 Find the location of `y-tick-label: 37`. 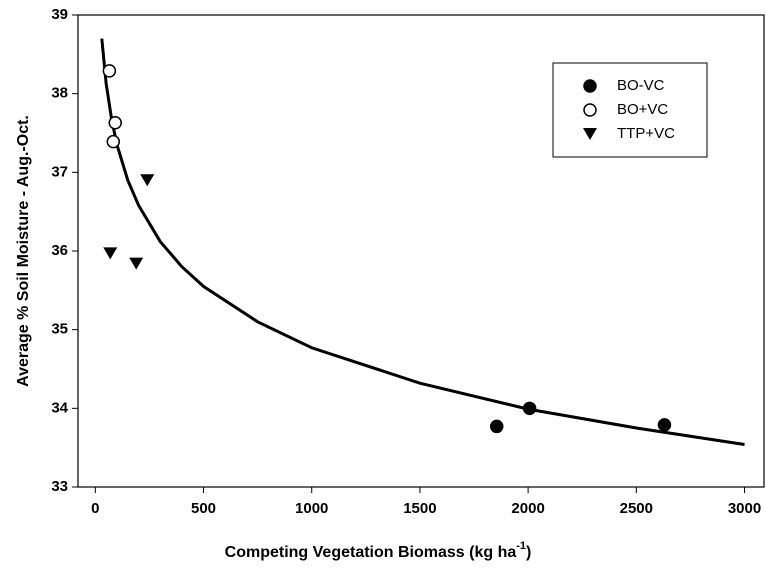

y-tick-label: 37 is located at coordinates (59, 171).